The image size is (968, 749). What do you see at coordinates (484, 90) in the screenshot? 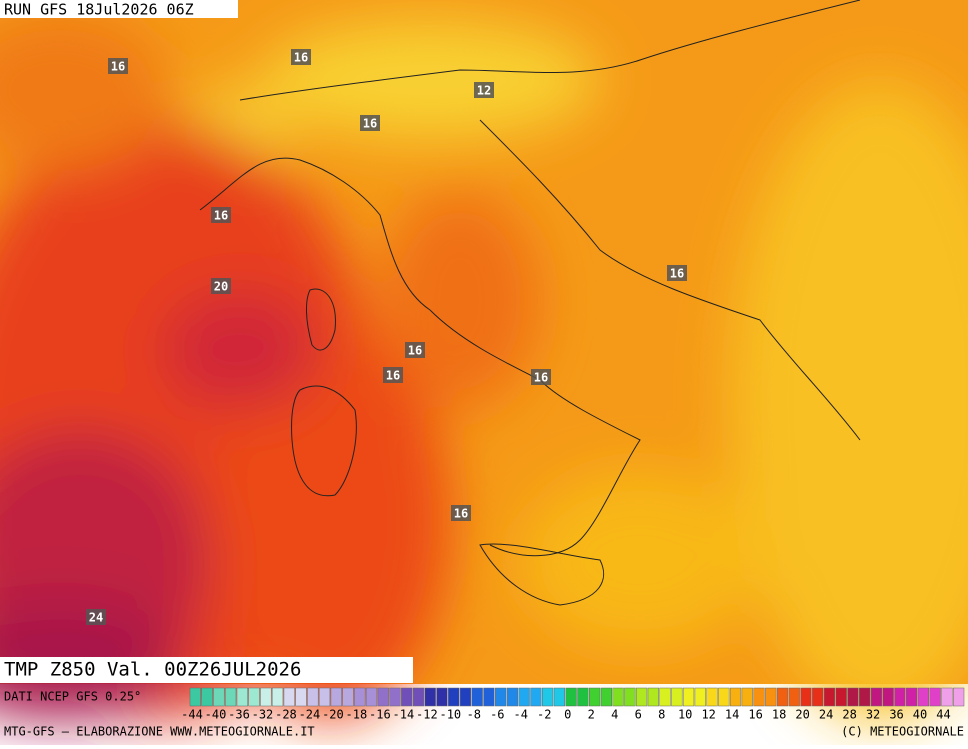
I see `map-label: 12` at bounding box center [484, 90].